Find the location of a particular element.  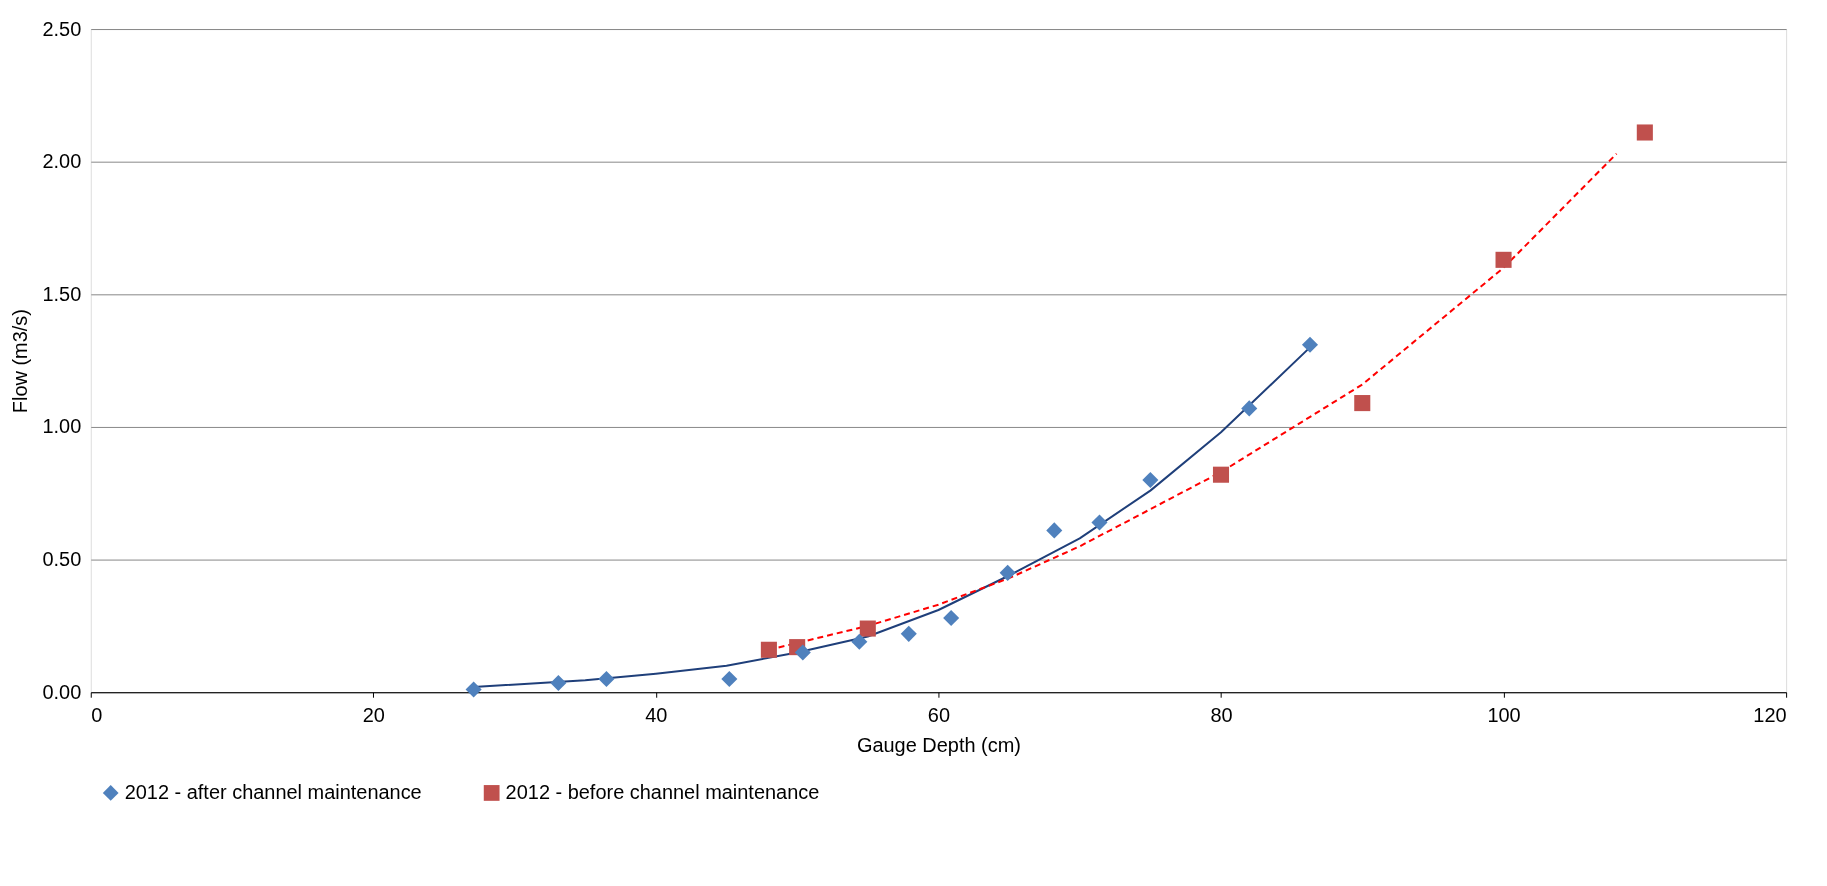

y-tick-label: 1.50 is located at coordinates (62, 293).